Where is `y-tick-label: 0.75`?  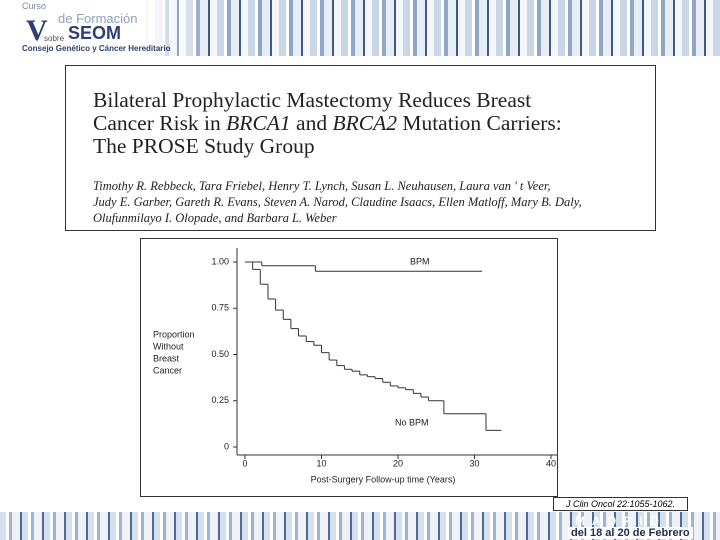
y-tick-label: 0.75 is located at coordinates (220, 308).